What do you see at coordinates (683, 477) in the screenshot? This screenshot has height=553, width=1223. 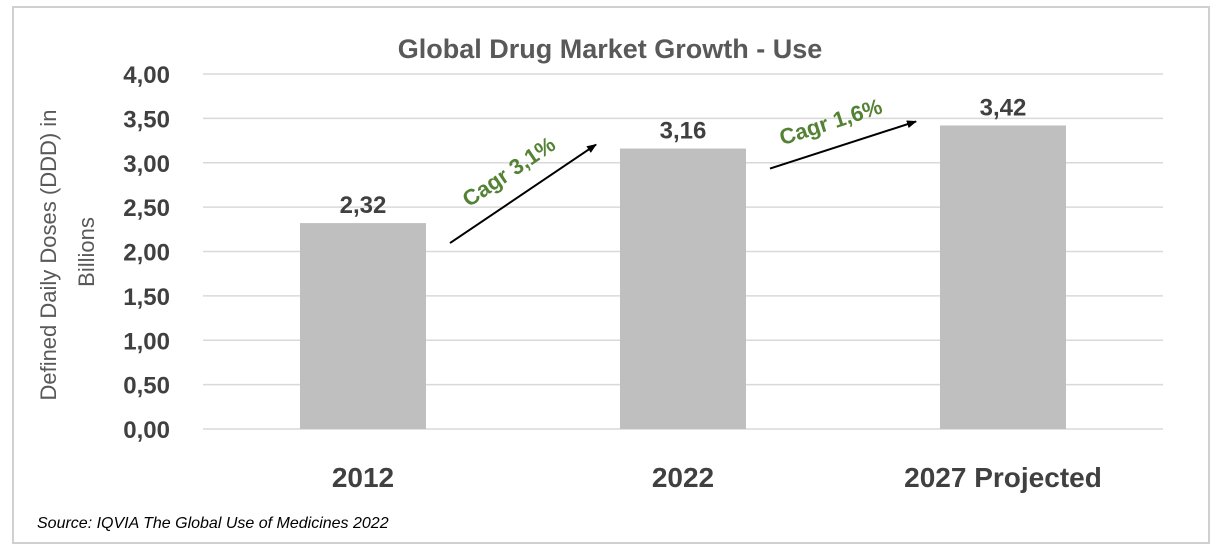 I see `x-category-label: 2022` at bounding box center [683, 477].